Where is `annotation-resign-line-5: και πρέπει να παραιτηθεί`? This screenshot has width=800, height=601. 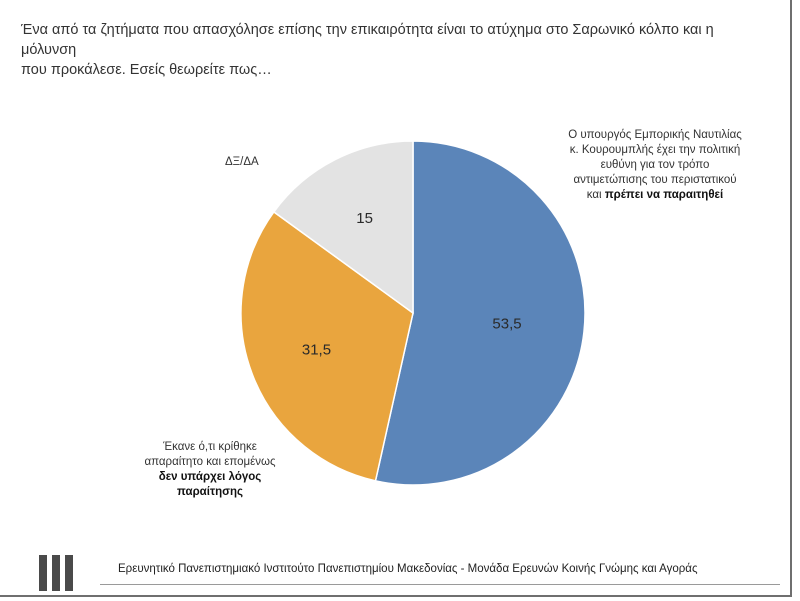
annotation-resign-line-5: και πρέπει να παραιτηθεί is located at coordinates (655, 195).